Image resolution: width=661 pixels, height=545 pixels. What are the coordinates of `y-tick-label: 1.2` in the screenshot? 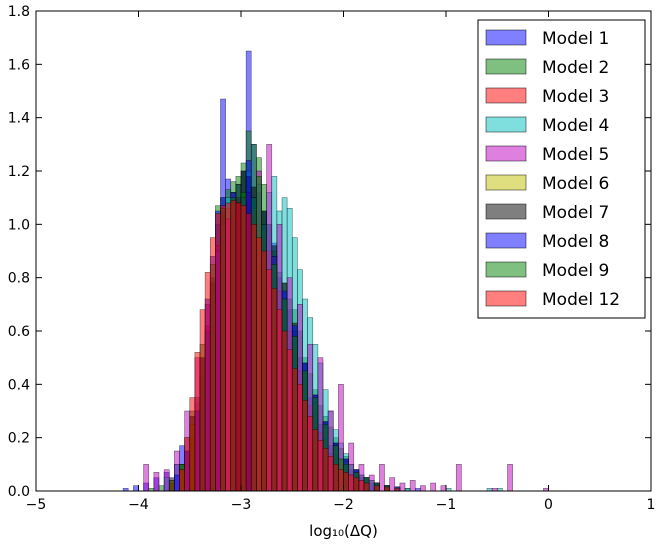 It's located at (19, 172).